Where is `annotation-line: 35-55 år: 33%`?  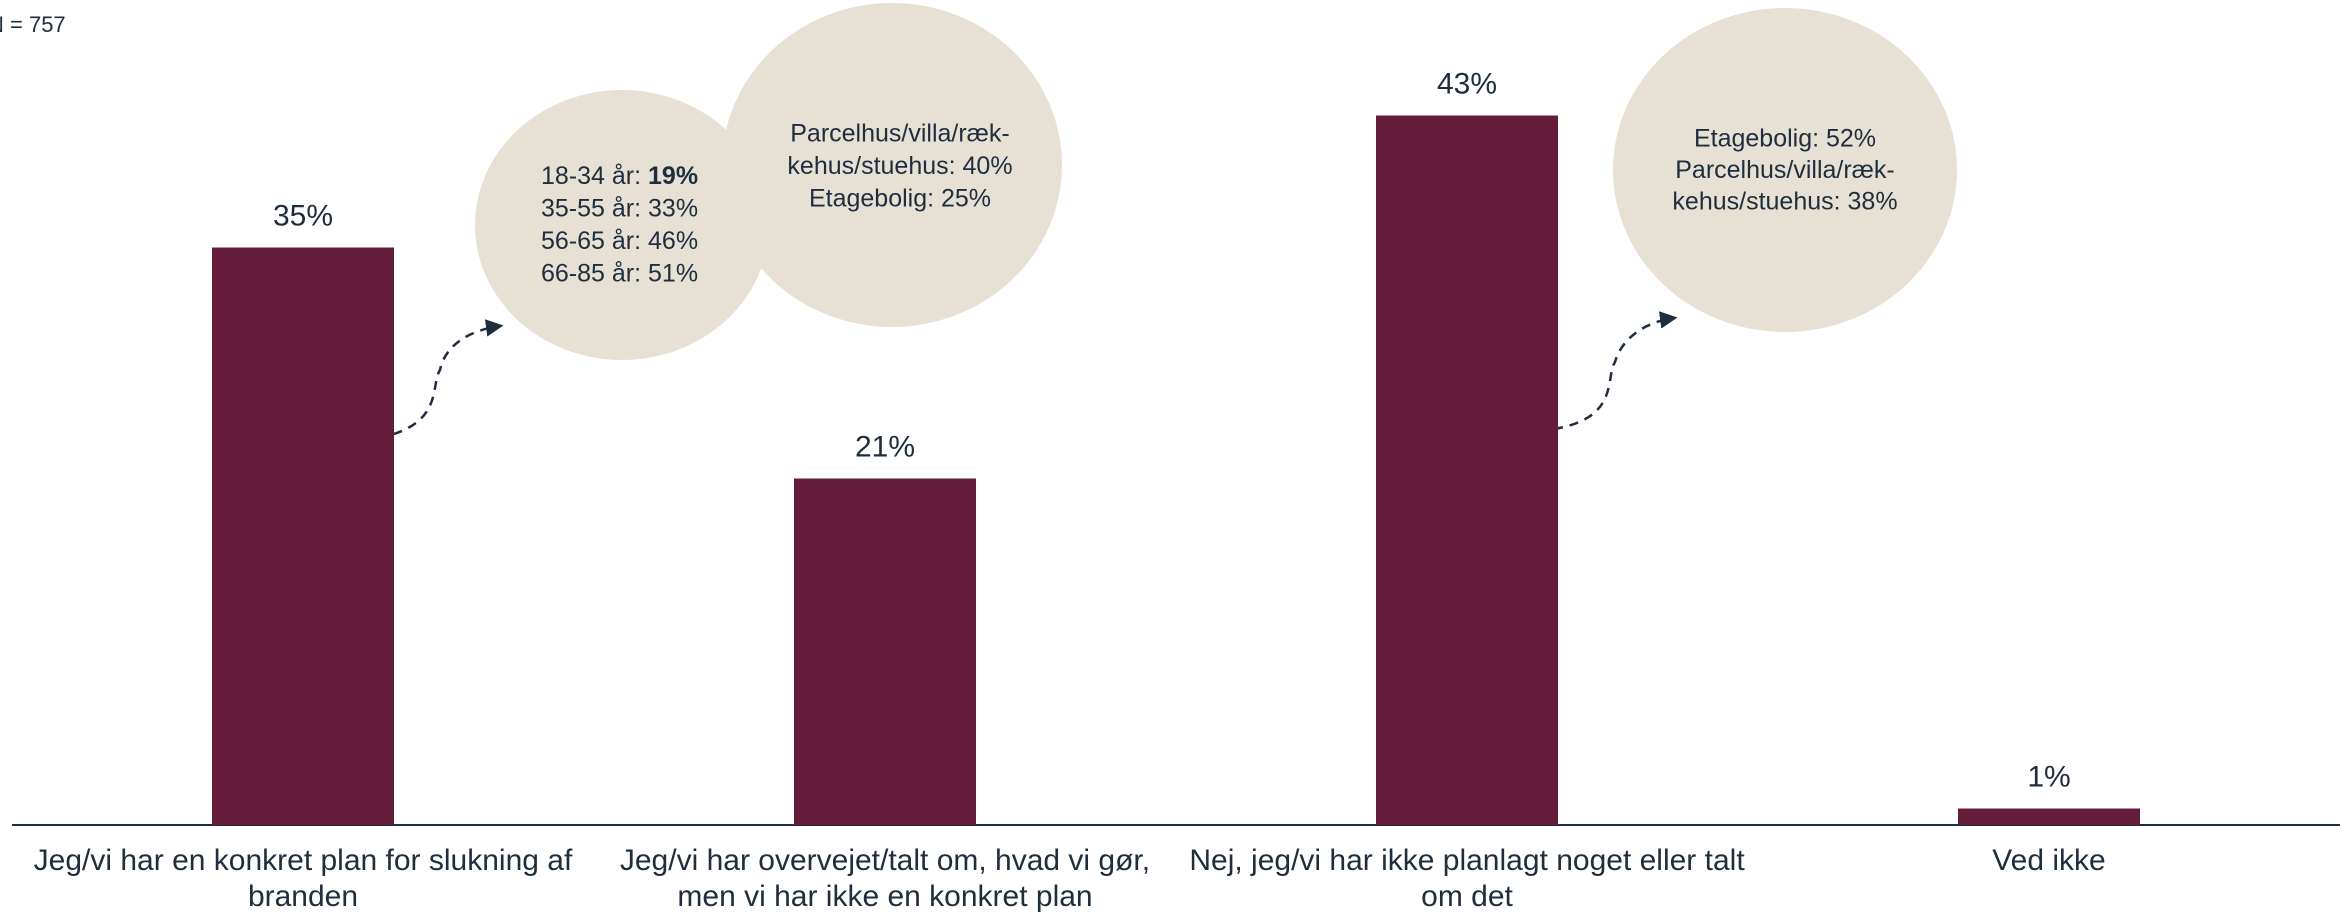 annotation-line: 35-55 år: 33% is located at coordinates (619, 208).